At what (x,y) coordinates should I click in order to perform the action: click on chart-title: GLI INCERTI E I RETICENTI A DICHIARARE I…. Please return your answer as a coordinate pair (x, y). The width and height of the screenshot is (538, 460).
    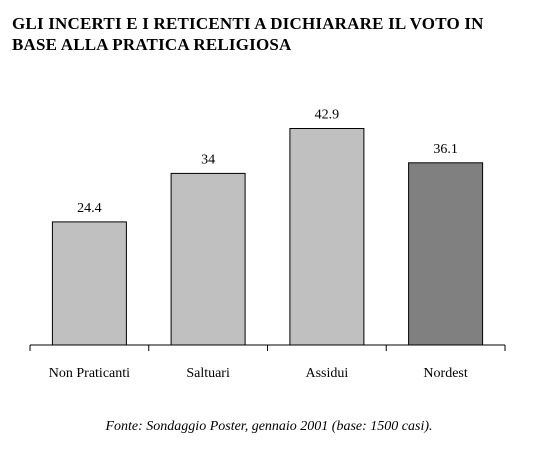
    Looking at the image, I should click on (272, 34).